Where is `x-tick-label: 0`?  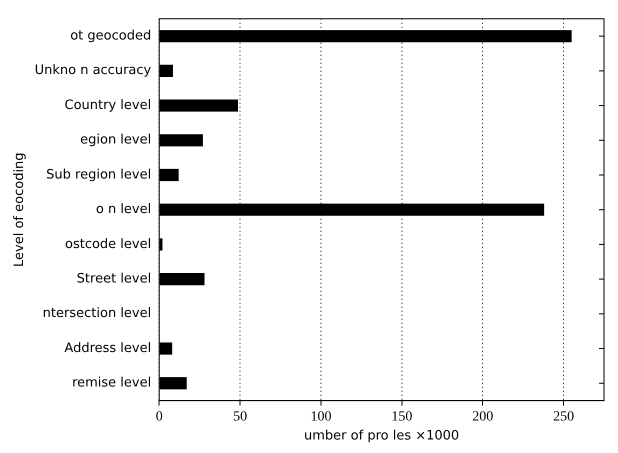
x-tick-label: 0 is located at coordinates (159, 417).